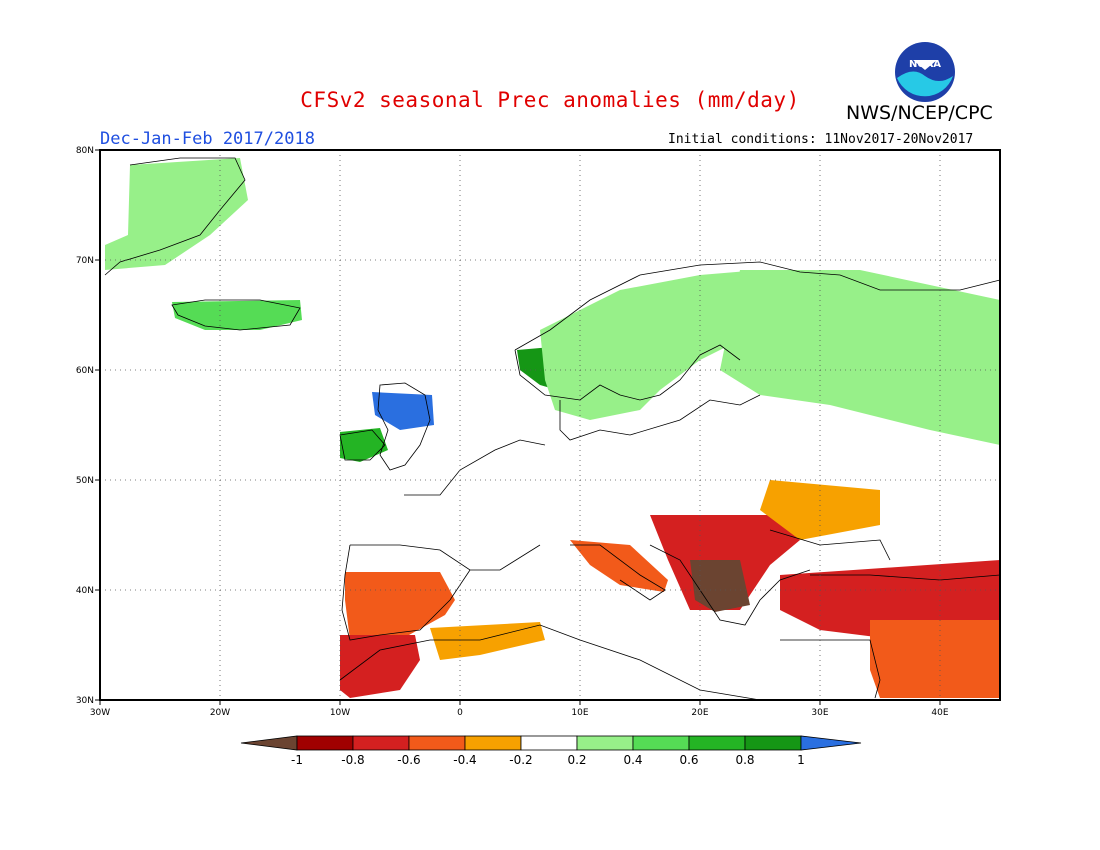 The image size is (1100, 850). Describe the element at coordinates (220, 713) in the screenshot. I see `lon-tick-label: 20W` at that location.